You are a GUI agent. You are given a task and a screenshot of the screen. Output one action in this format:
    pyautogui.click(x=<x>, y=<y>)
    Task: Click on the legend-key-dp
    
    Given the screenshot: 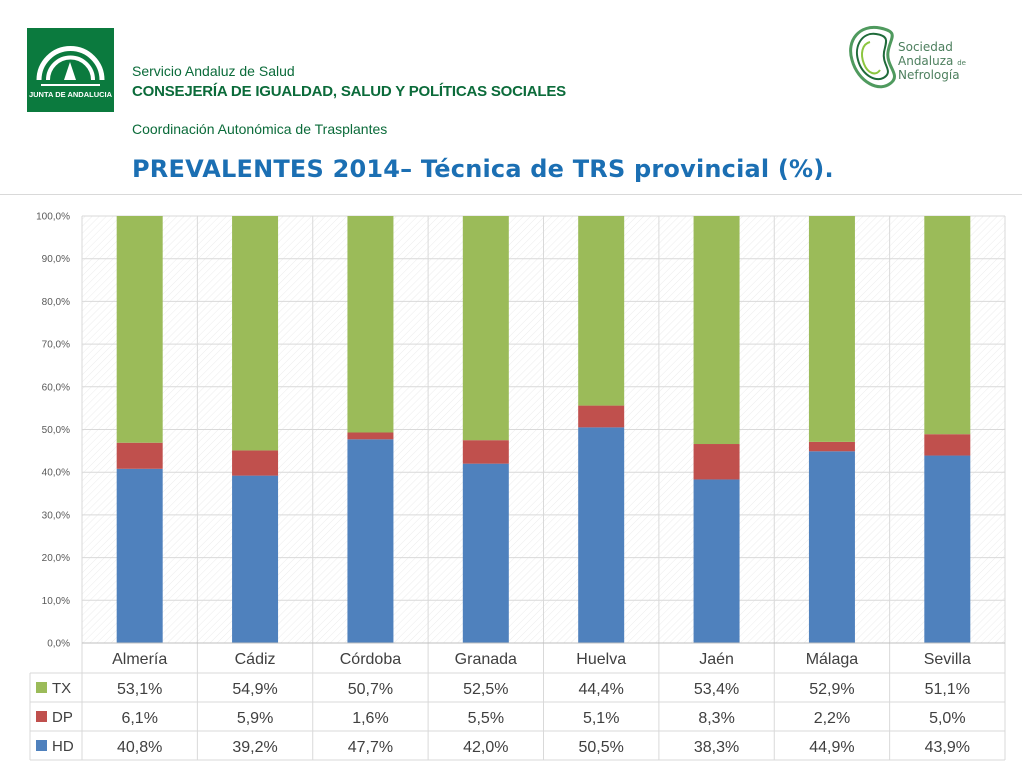 What is the action you would take?
    pyautogui.click(x=41, y=716)
    